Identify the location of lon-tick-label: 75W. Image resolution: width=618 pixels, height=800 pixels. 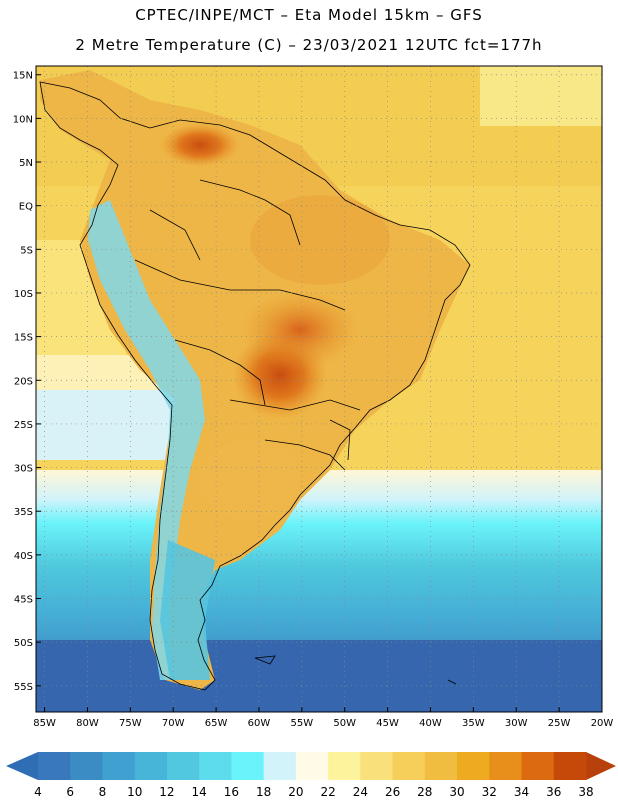
(130, 723).